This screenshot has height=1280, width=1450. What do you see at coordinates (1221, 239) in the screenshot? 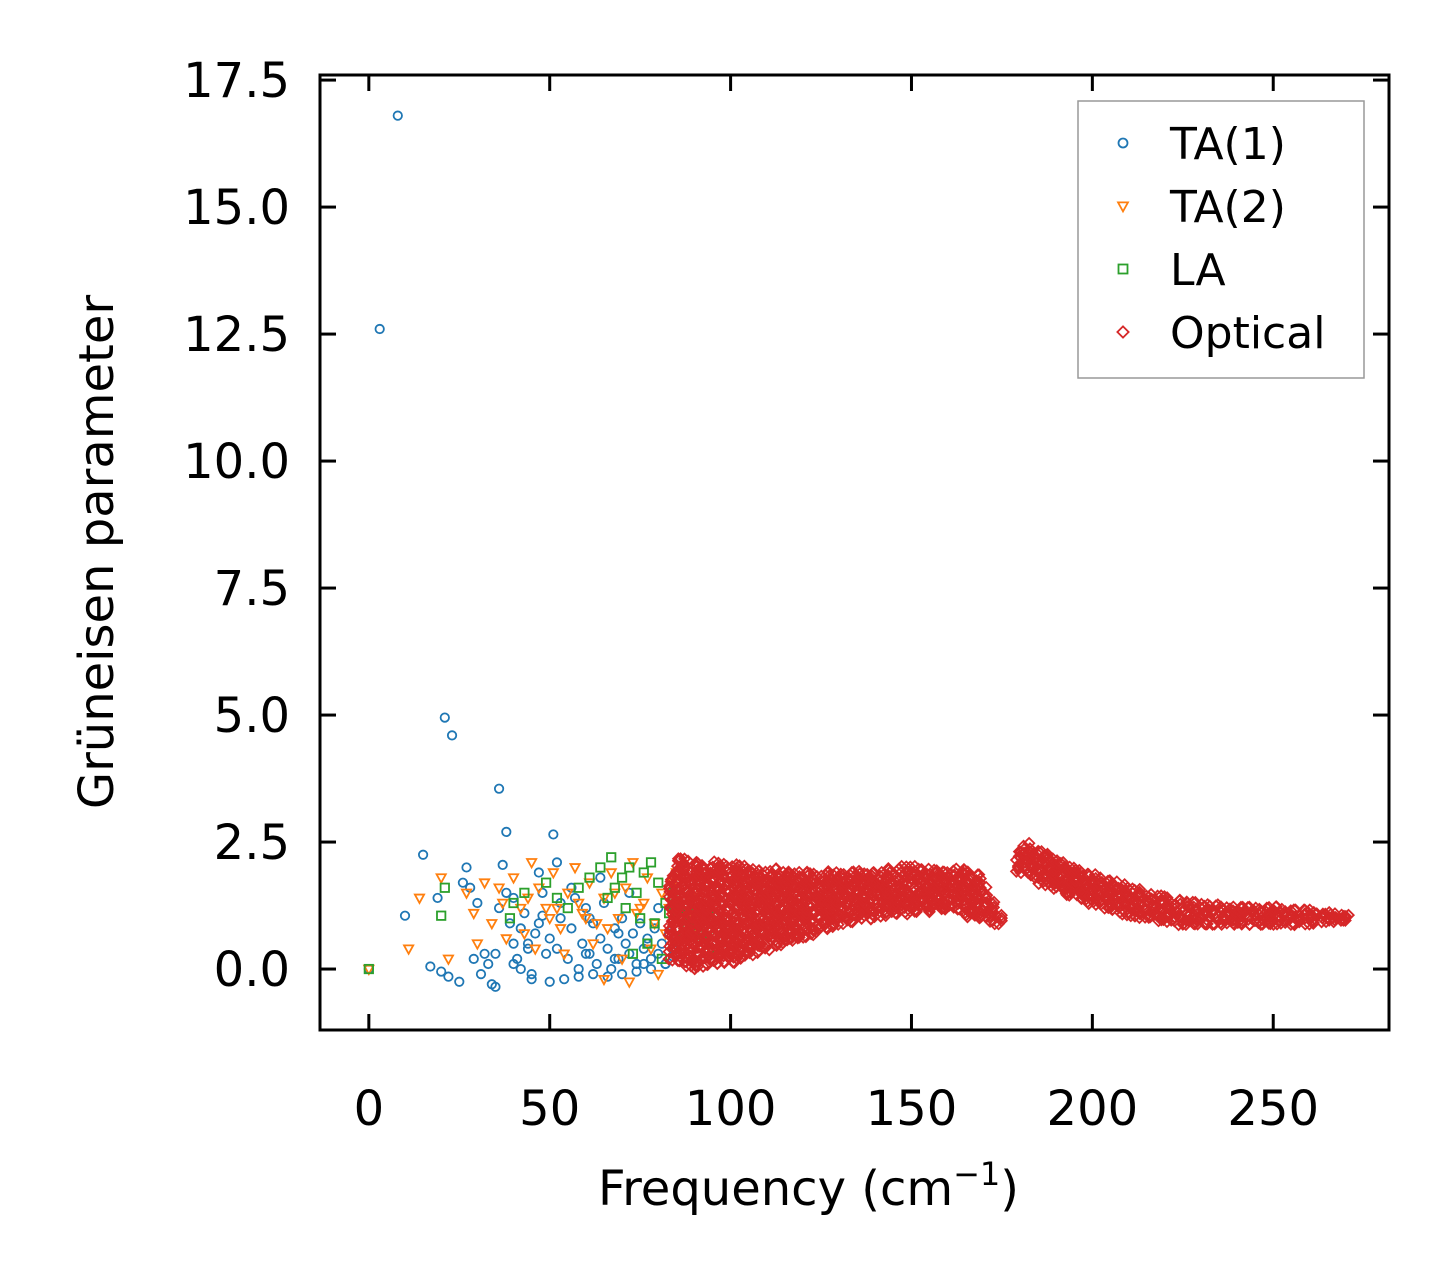
I see `legend: TA(1) TA(2) LA Optical` at bounding box center [1221, 239].